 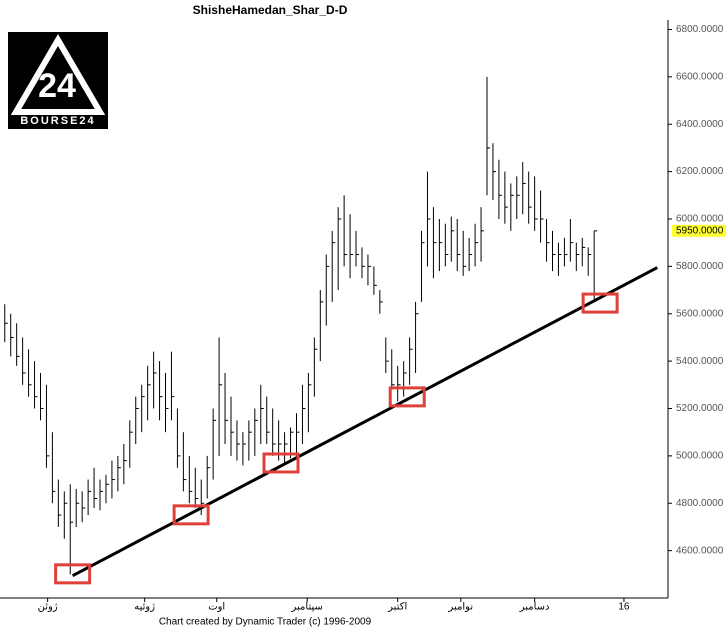 I want to click on x-tick-label: ژوئن, so click(x=48, y=607).